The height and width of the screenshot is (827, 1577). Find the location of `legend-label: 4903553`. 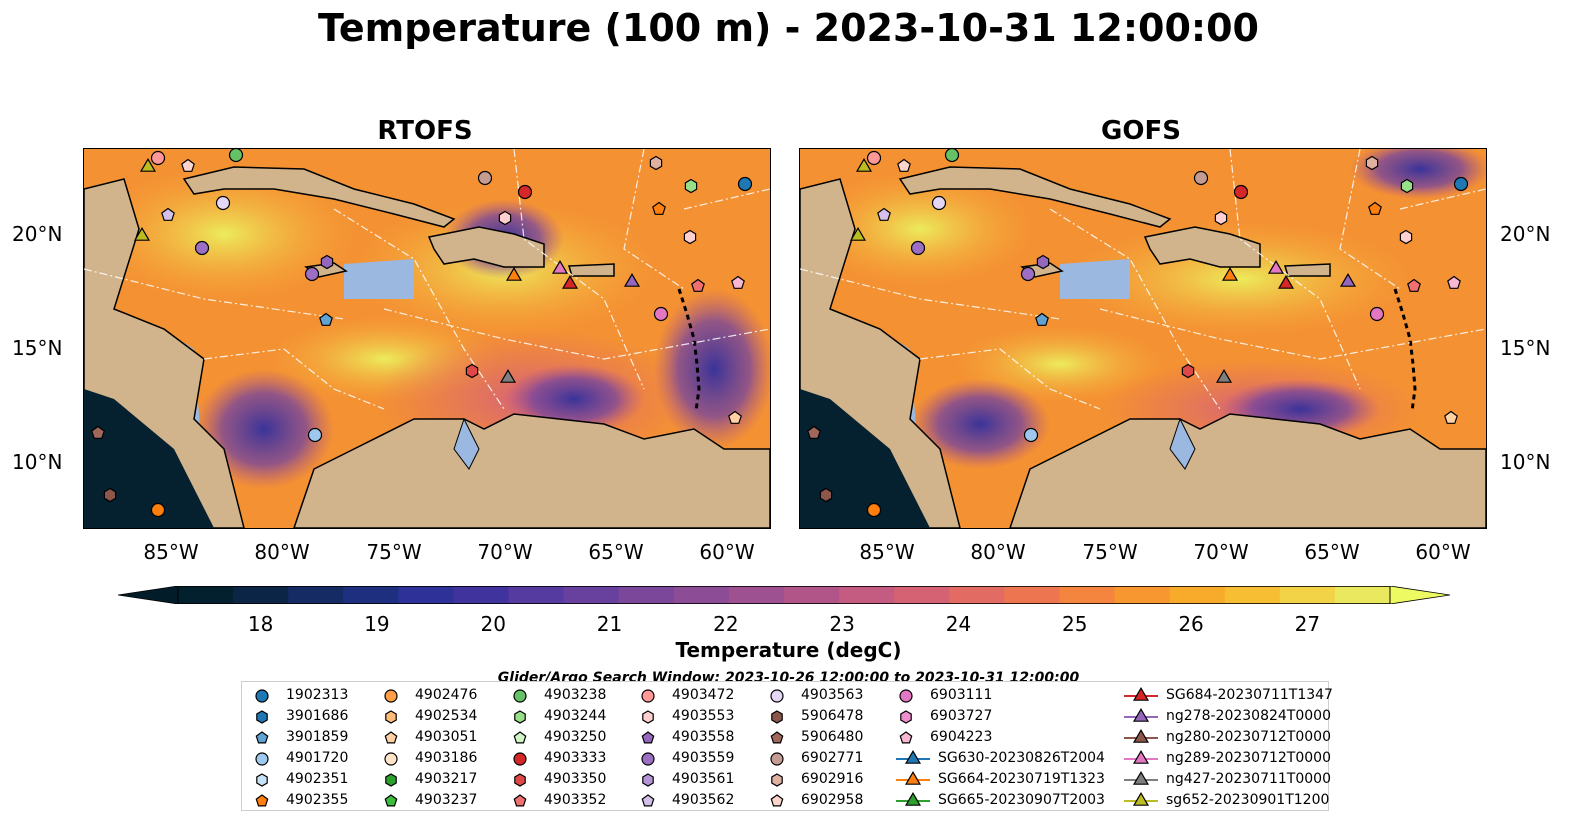

legend-label: 4903553 is located at coordinates (703, 716).